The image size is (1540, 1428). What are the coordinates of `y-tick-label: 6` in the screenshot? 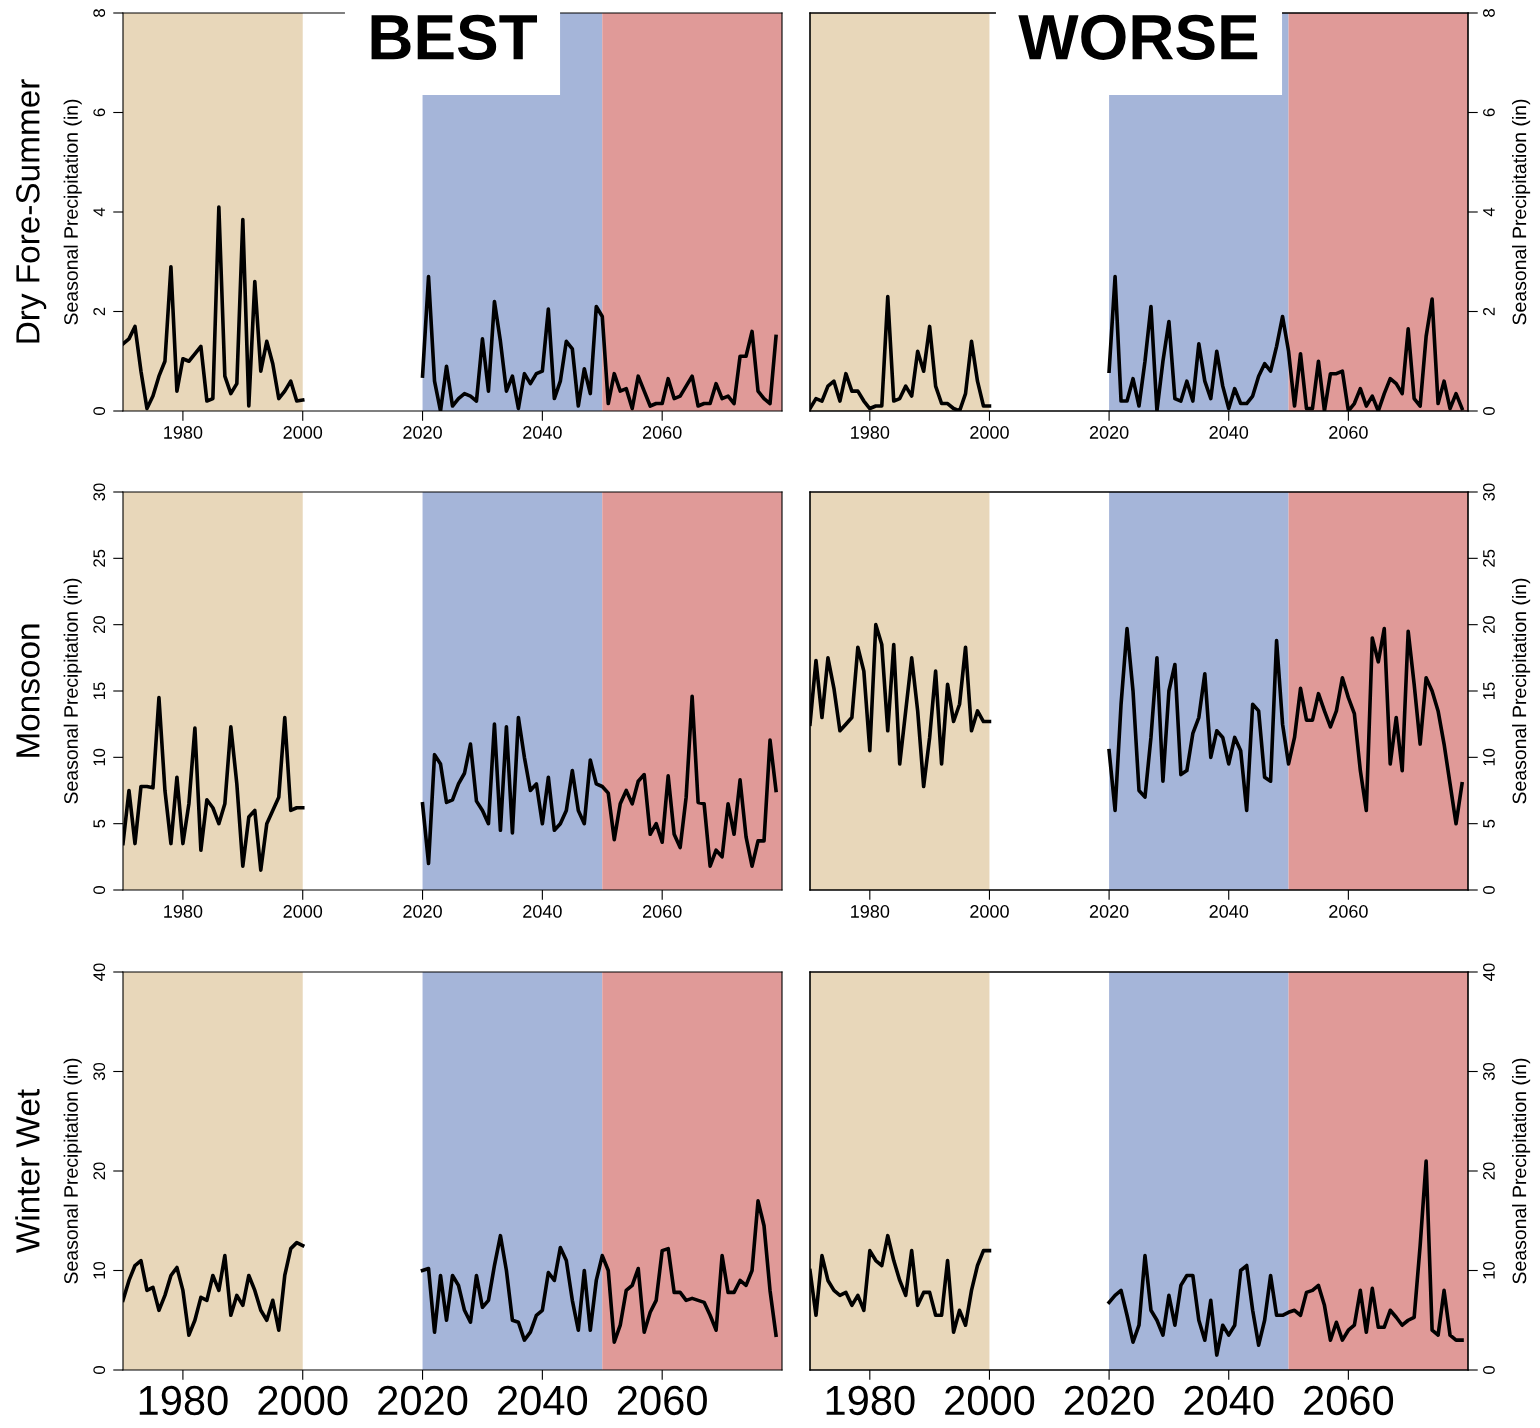 It's located at (99, 112).